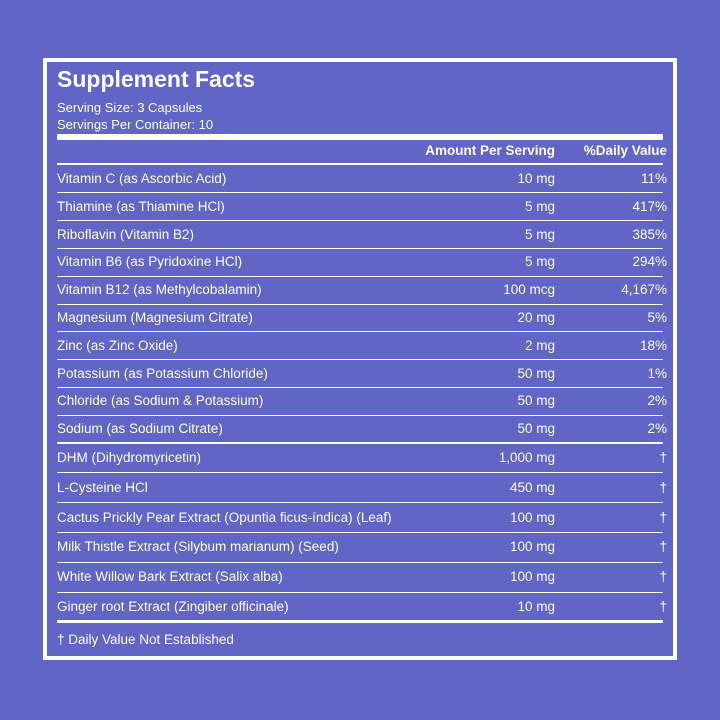 The height and width of the screenshot is (720, 720). I want to click on ingredient-name: Vitamin B12 (as Methylcobalamin), so click(159, 290).